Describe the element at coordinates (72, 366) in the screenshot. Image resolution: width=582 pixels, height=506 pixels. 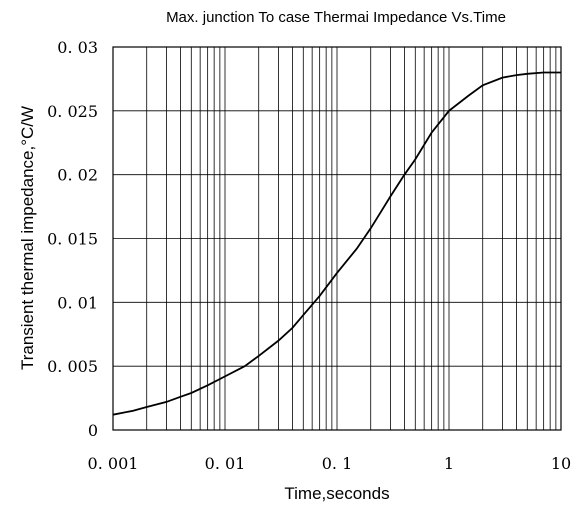
I see `y-tick-label: 0. 005` at that location.